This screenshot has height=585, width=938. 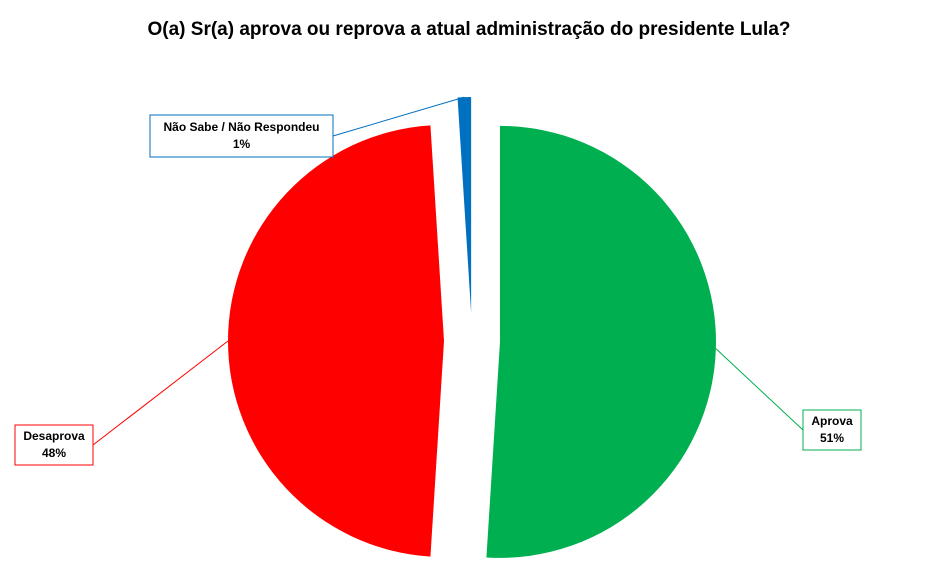 I want to click on value-label: 48%, so click(x=54, y=453).